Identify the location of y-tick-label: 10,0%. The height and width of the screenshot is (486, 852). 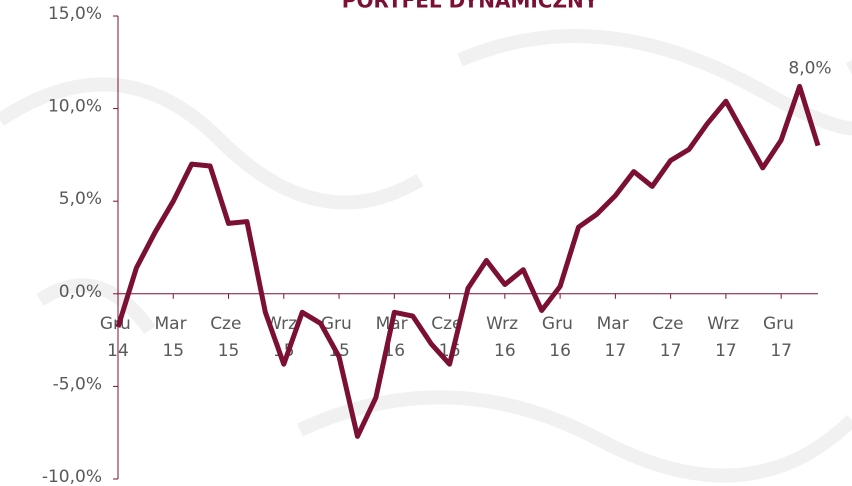
(75, 107).